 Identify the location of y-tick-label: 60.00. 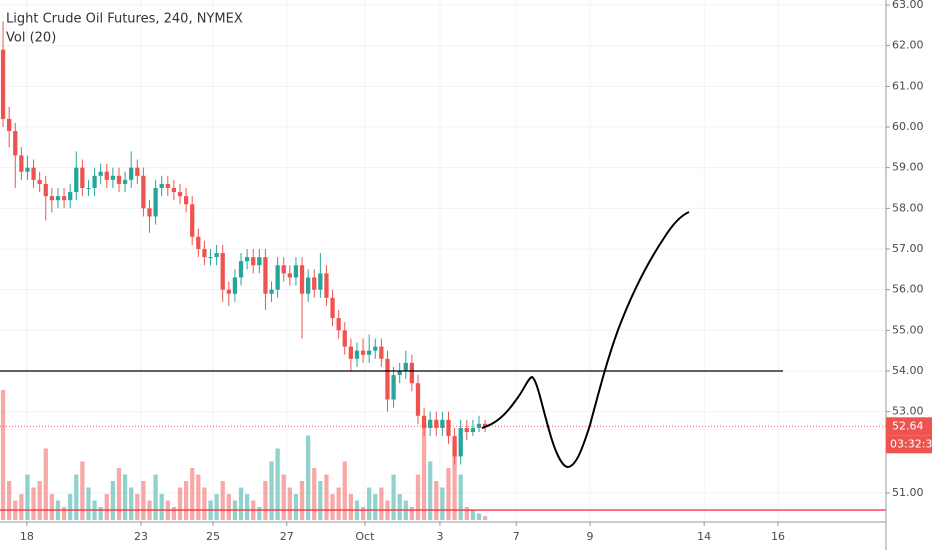
(908, 126).